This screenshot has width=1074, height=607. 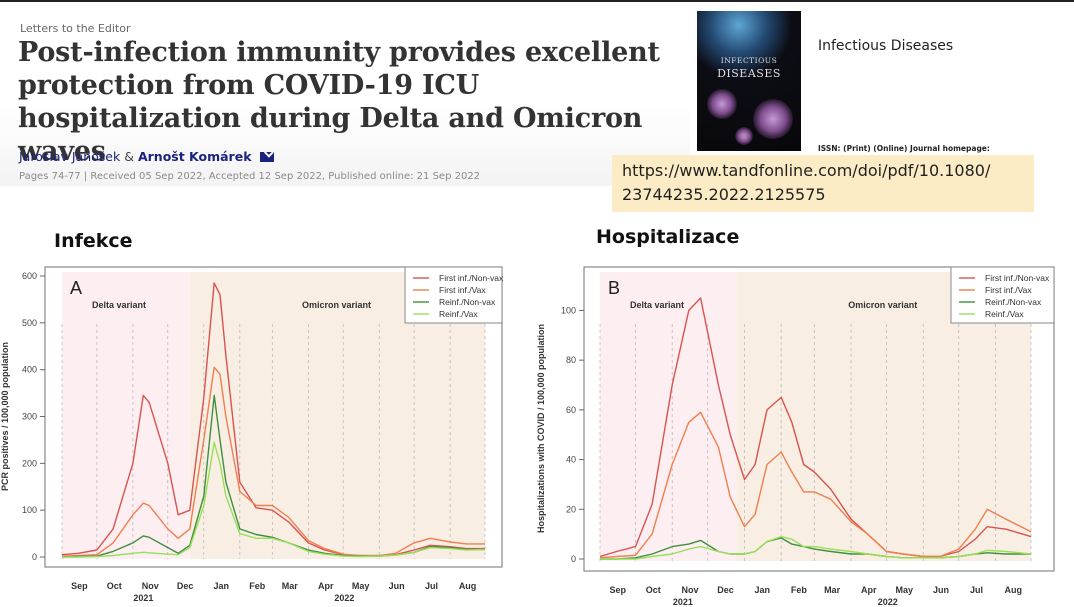 I want to click on section-label: Letters to the Editor, so click(x=75, y=28).